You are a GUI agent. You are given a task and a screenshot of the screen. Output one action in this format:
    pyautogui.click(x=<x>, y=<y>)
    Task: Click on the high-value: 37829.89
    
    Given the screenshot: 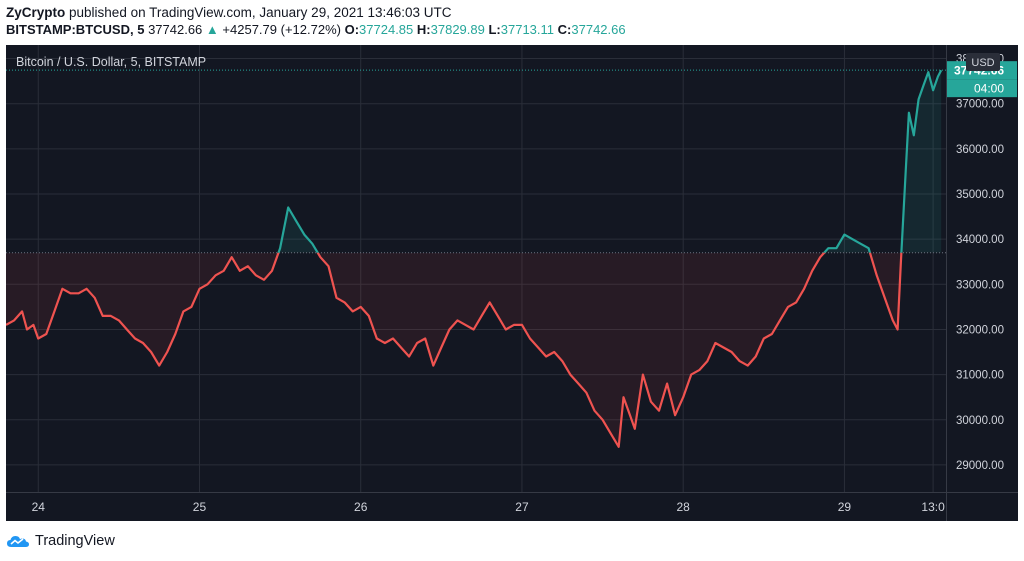 What is the action you would take?
    pyautogui.click(x=457, y=29)
    